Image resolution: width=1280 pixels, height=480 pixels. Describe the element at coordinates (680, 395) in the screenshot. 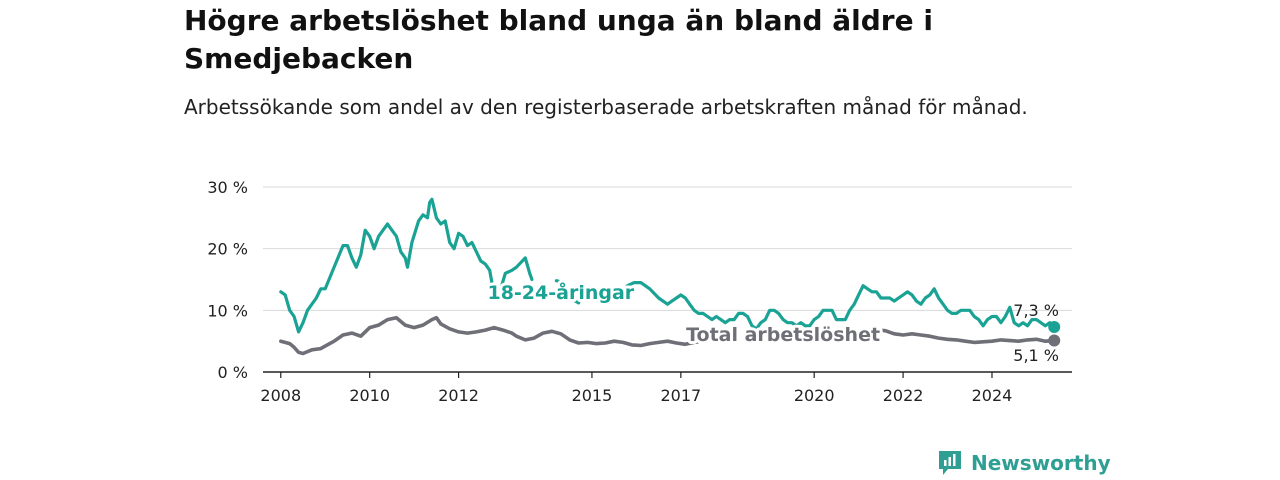

I see `x-tick-label: 2017` at that location.